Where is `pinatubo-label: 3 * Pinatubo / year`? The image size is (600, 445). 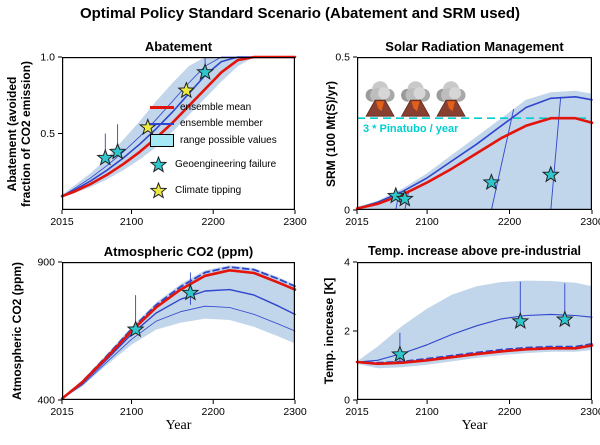 pinatubo-label: 3 * Pinatubo / year is located at coordinates (411, 129).